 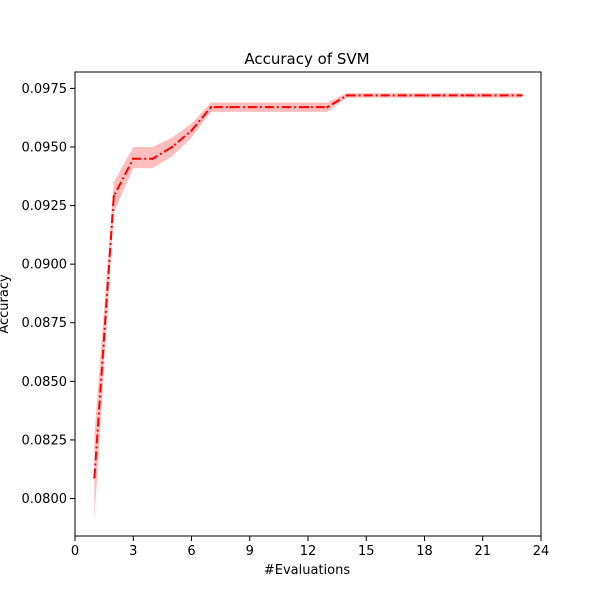 I want to click on y-tick-label: 0.0925, so click(x=45, y=206).